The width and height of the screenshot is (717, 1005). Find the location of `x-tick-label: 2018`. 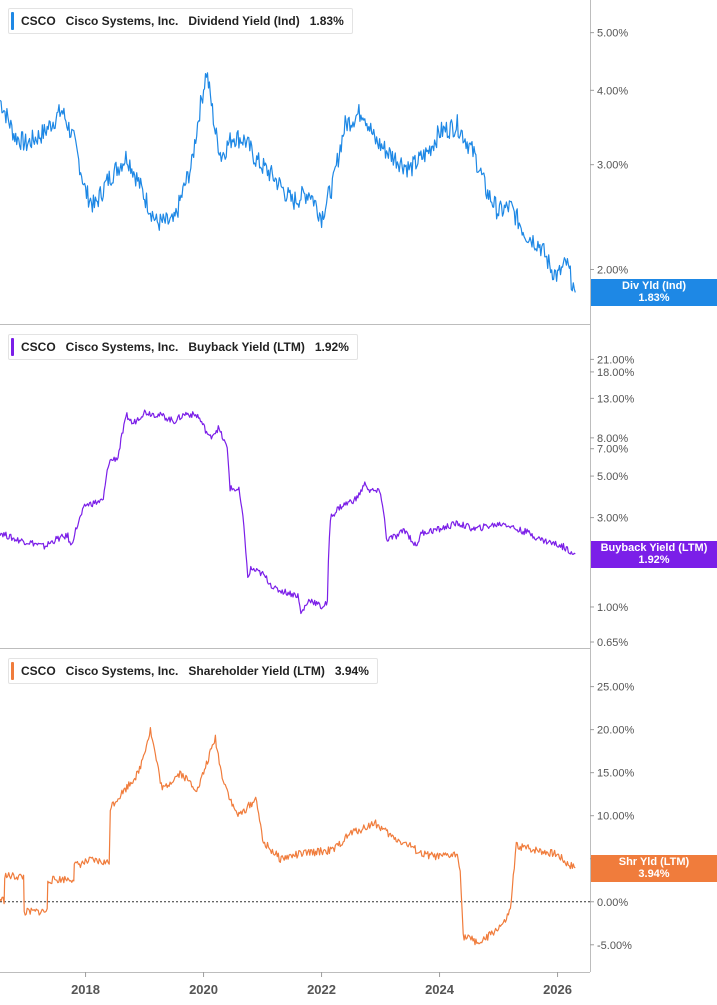

x-tick-label: 2018 is located at coordinates (85, 989).